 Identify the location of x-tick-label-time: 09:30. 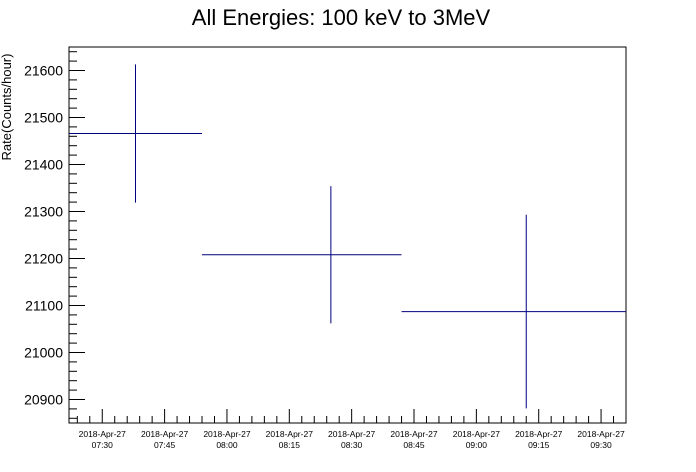
(601, 445).